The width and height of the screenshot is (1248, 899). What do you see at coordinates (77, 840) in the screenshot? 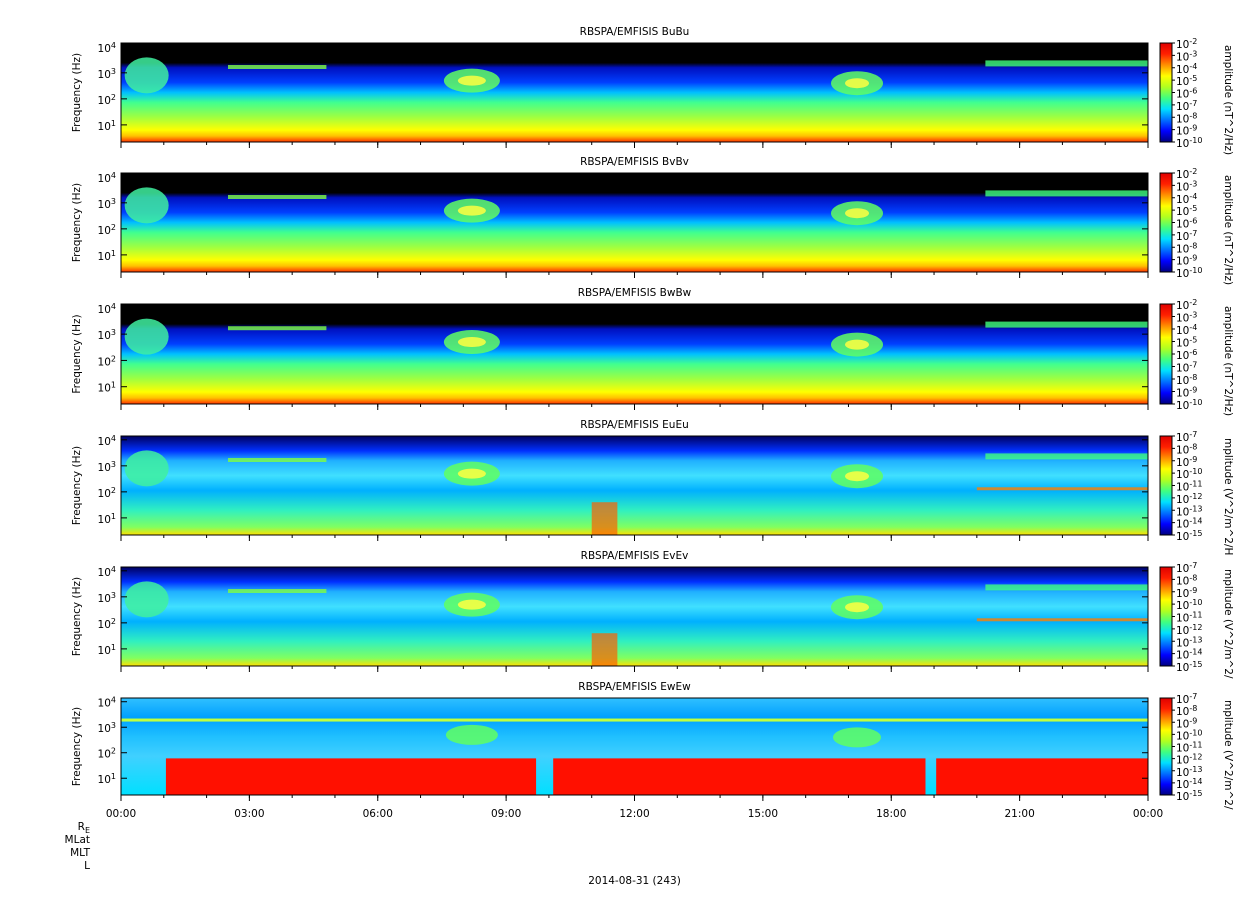
I see `orbit-label: MLat` at bounding box center [77, 840].